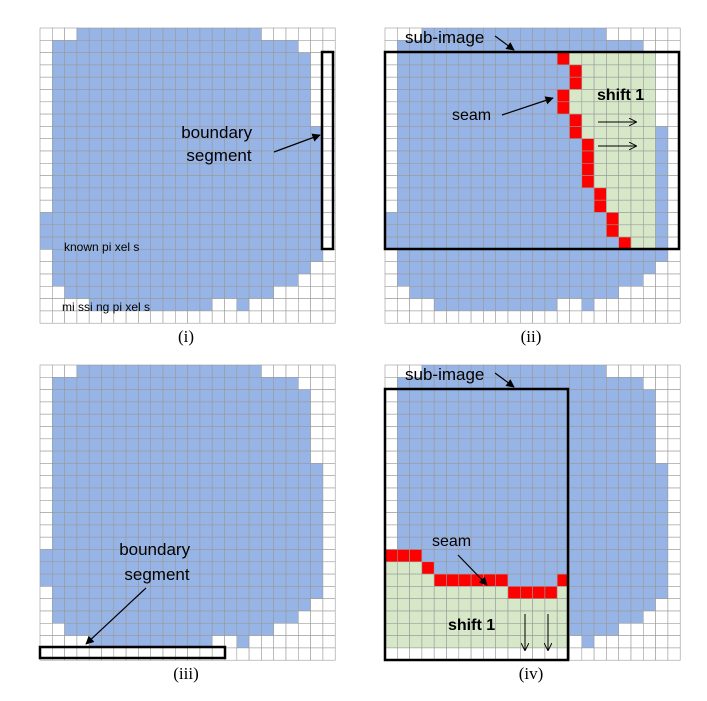 The image size is (707, 701). Describe the element at coordinates (444, 374) in the screenshot. I see `sub-image-label-iv: sub-image` at that location.